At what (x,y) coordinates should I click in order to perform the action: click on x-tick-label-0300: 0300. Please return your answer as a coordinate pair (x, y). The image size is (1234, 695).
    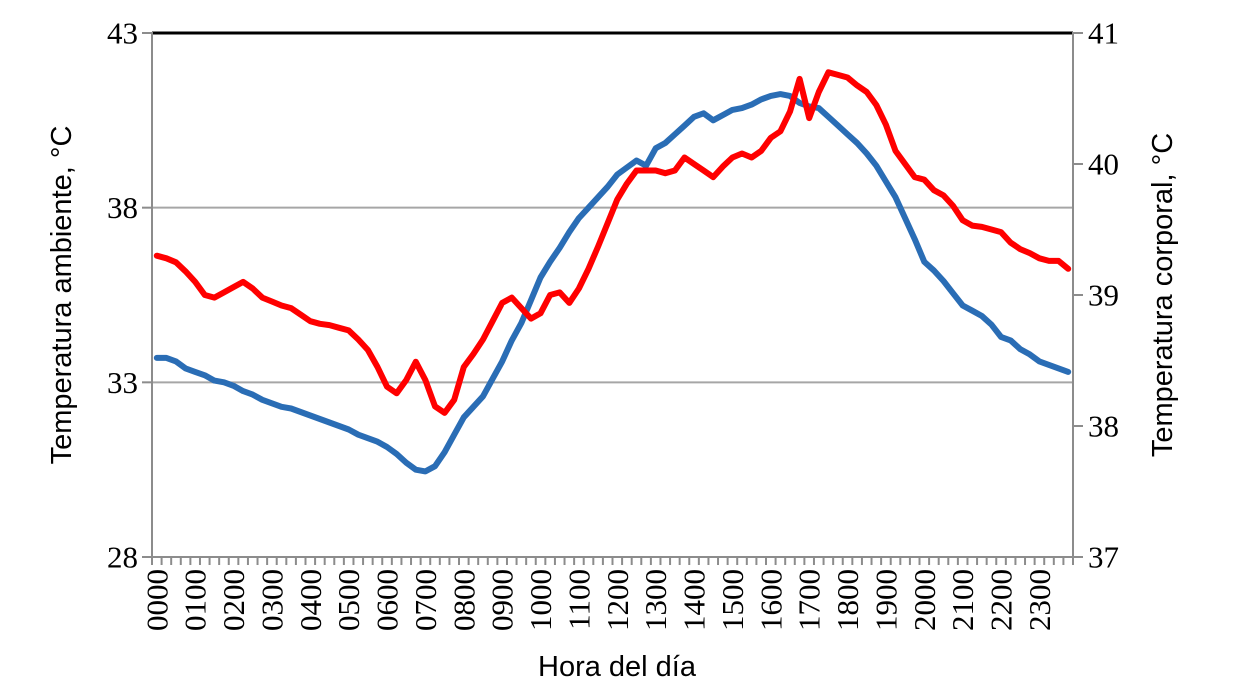
    Looking at the image, I should click on (271, 600).